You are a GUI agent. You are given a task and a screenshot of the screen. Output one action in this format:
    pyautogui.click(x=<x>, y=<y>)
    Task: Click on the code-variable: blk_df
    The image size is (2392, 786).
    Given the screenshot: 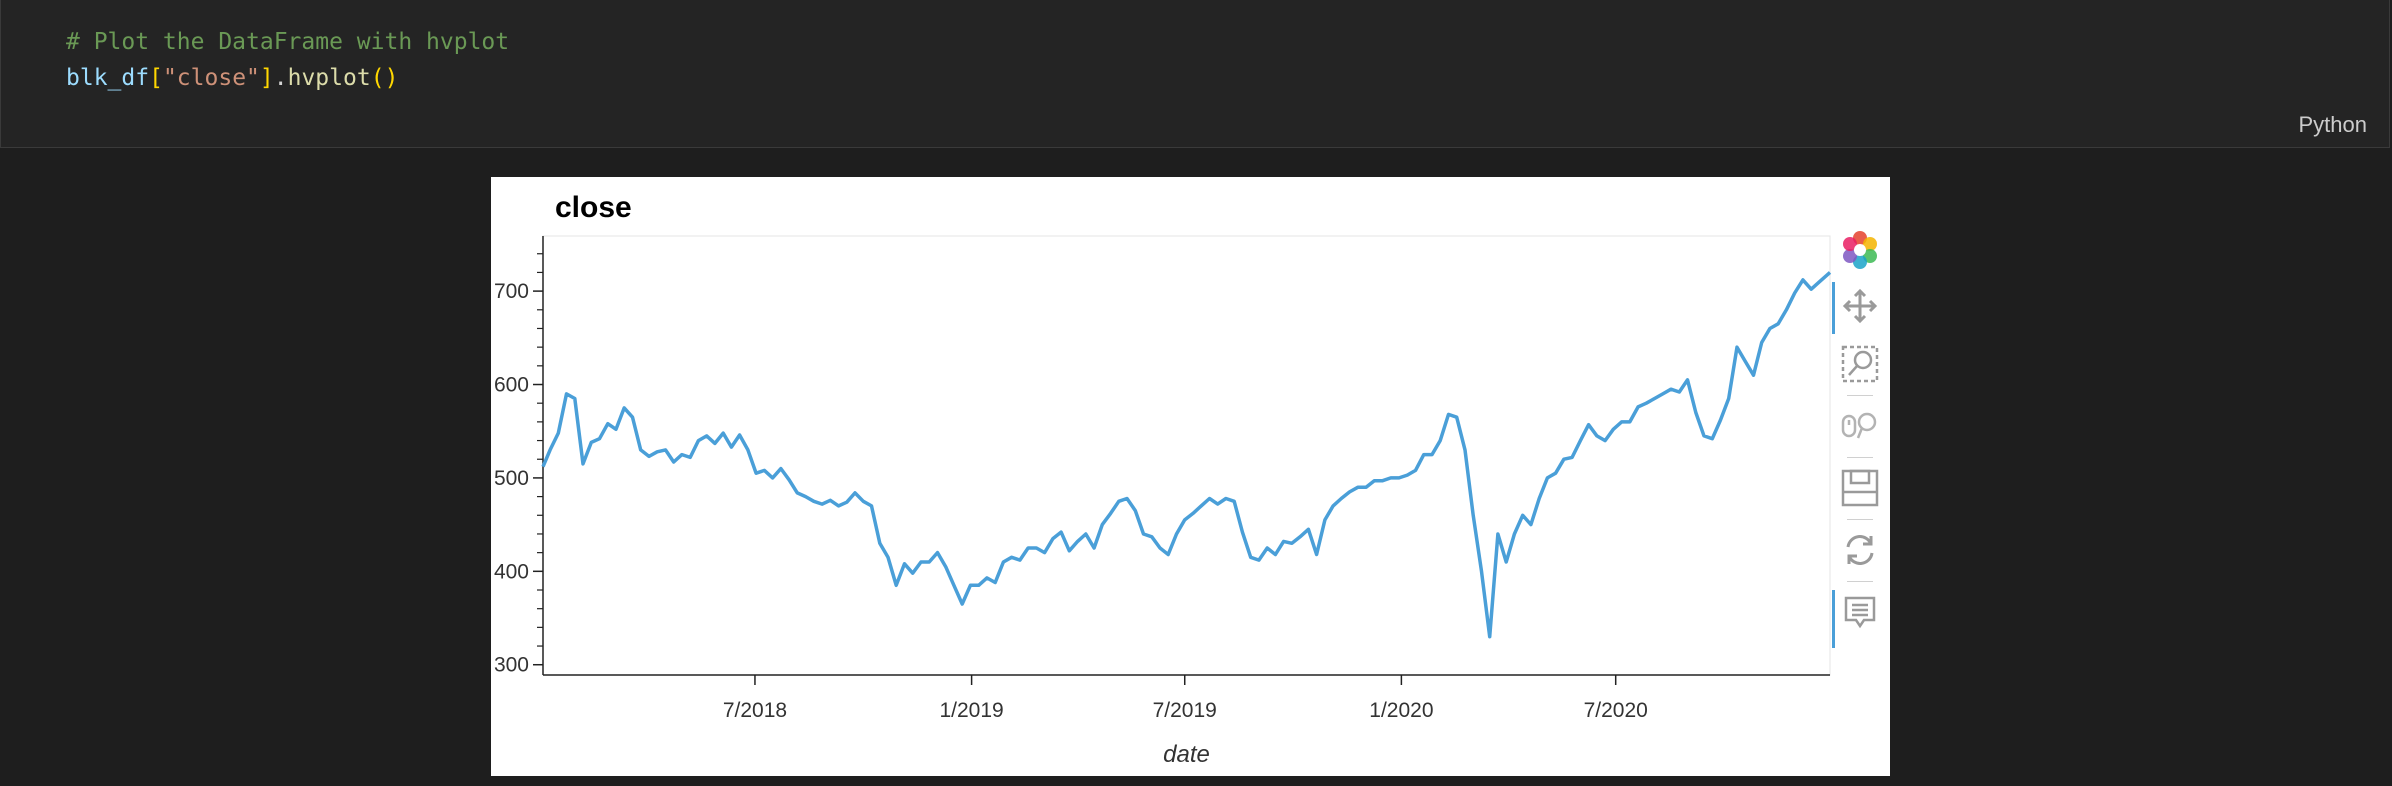 What is the action you would take?
    pyautogui.click(x=108, y=78)
    